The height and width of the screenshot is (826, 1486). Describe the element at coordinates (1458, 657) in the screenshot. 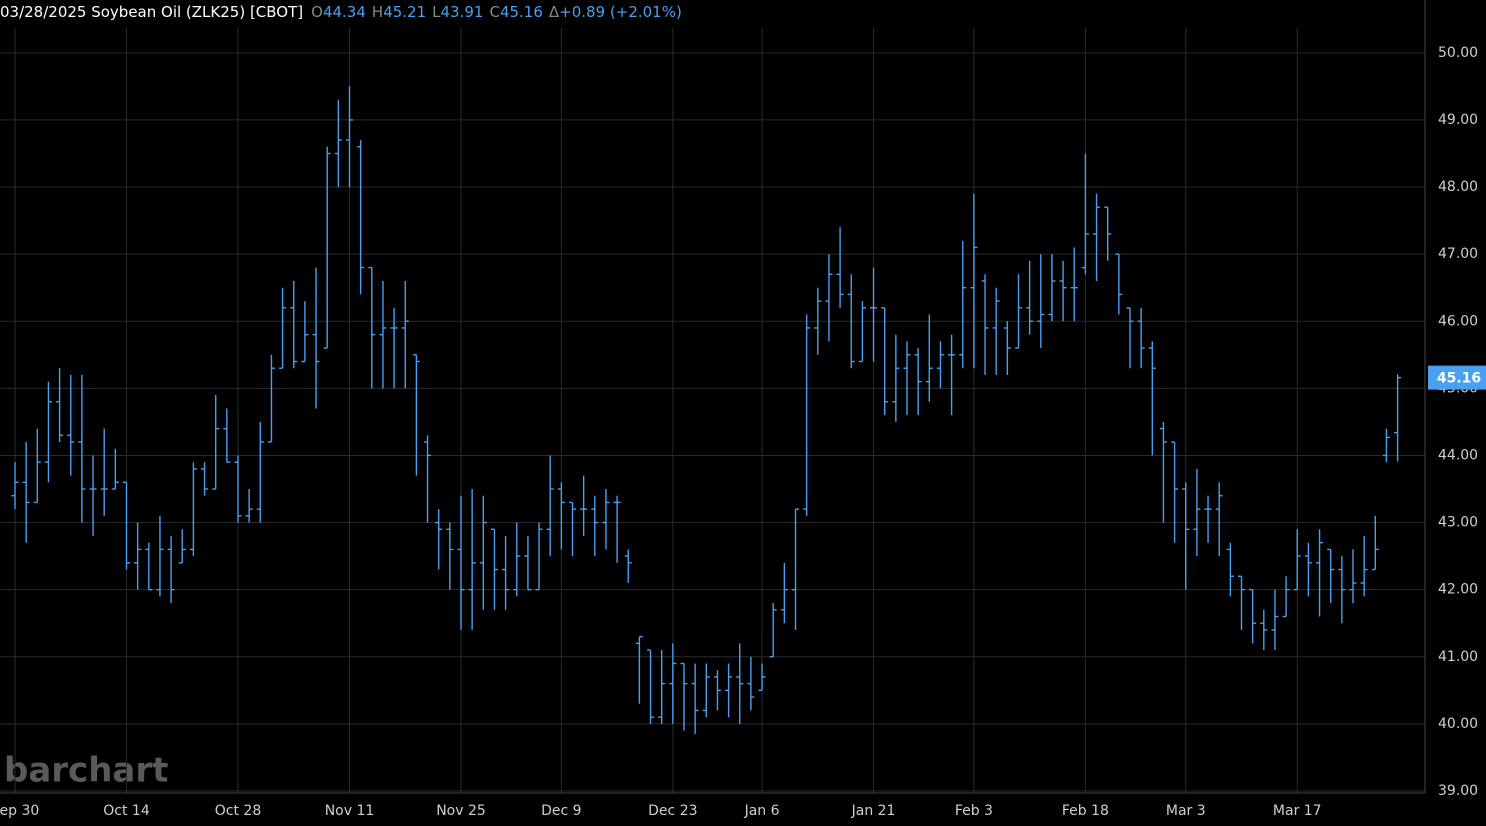

I see `y-tick-label: 41.00` at that location.